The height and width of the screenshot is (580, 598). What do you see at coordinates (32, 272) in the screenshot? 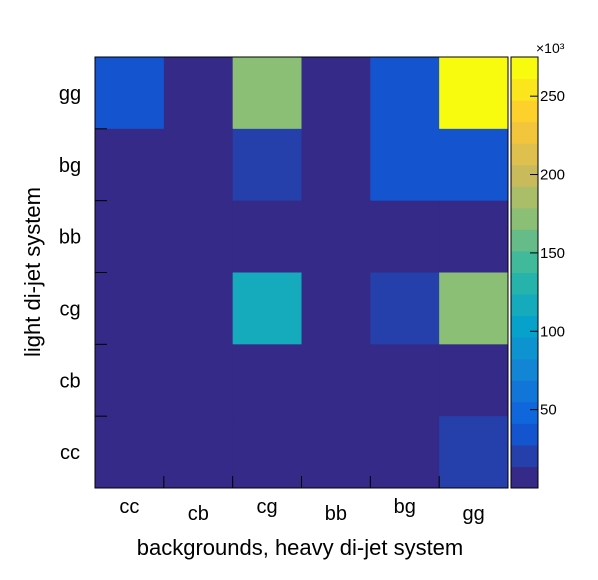
I see `y-axis-label: light di-jet system` at bounding box center [32, 272].